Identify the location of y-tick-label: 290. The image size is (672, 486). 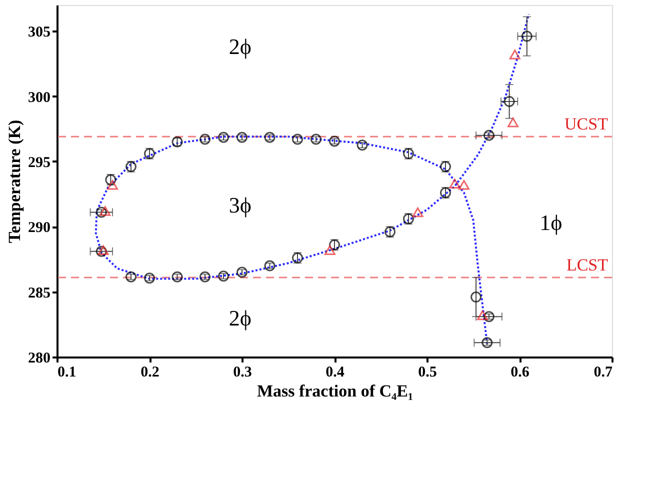
(39, 228).